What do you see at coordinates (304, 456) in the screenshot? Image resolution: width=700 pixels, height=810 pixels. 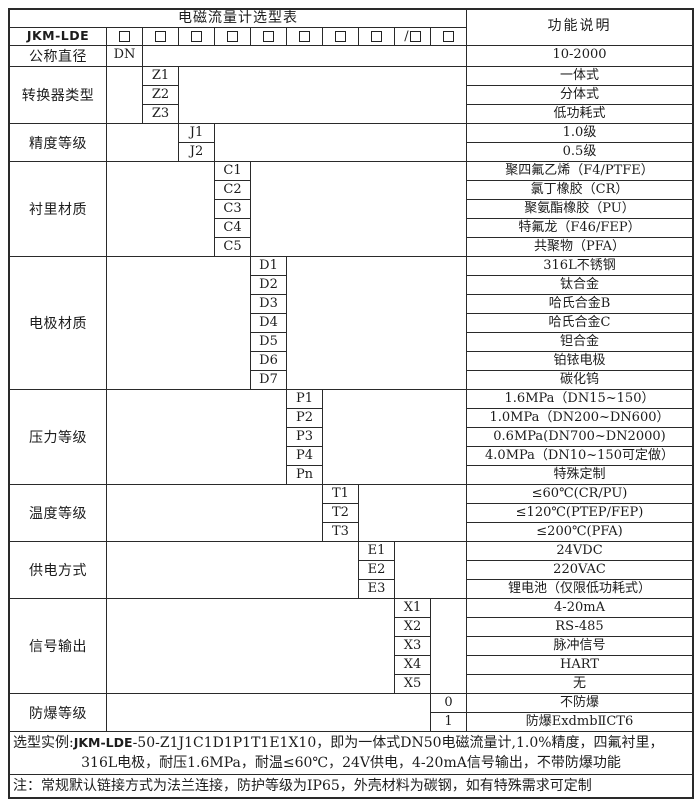 I see `code-cell: P4` at bounding box center [304, 456].